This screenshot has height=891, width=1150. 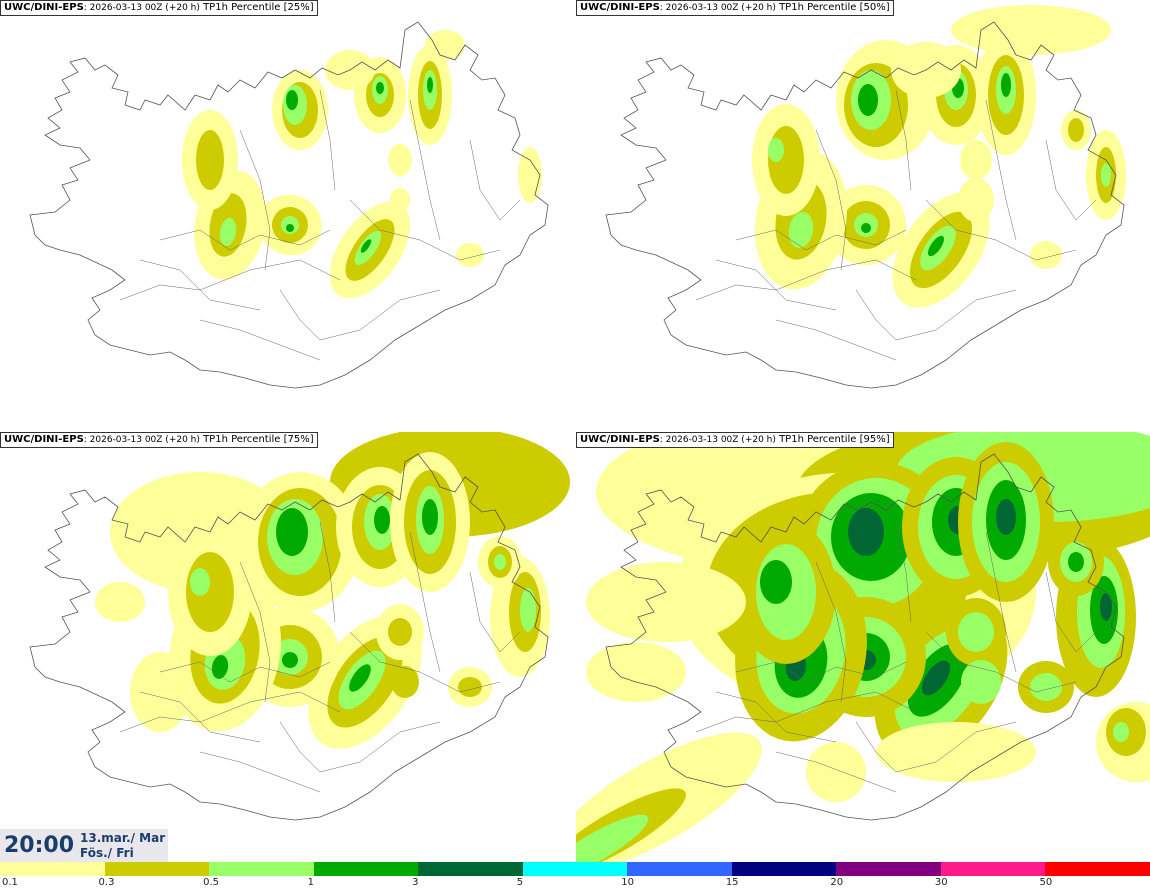 I want to click on legend-tick-label: 0.5, so click(x=211, y=882).